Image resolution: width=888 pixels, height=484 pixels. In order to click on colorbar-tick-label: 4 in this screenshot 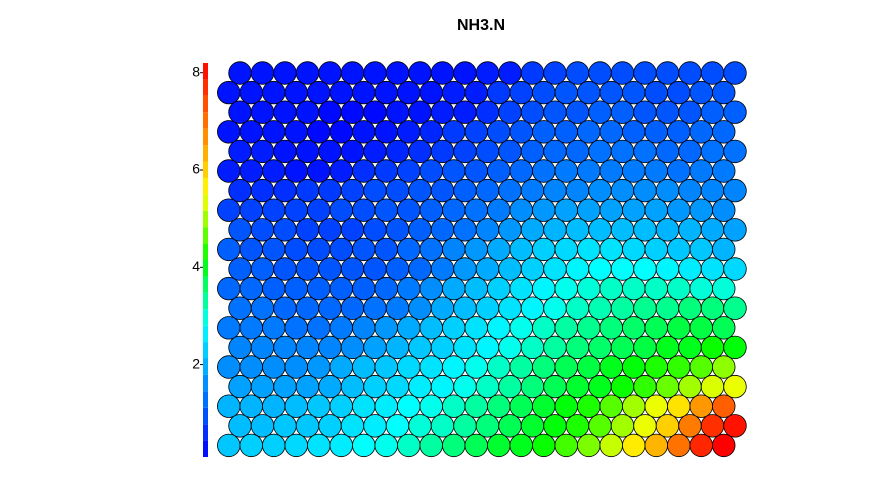, I will do `click(196, 266)`.